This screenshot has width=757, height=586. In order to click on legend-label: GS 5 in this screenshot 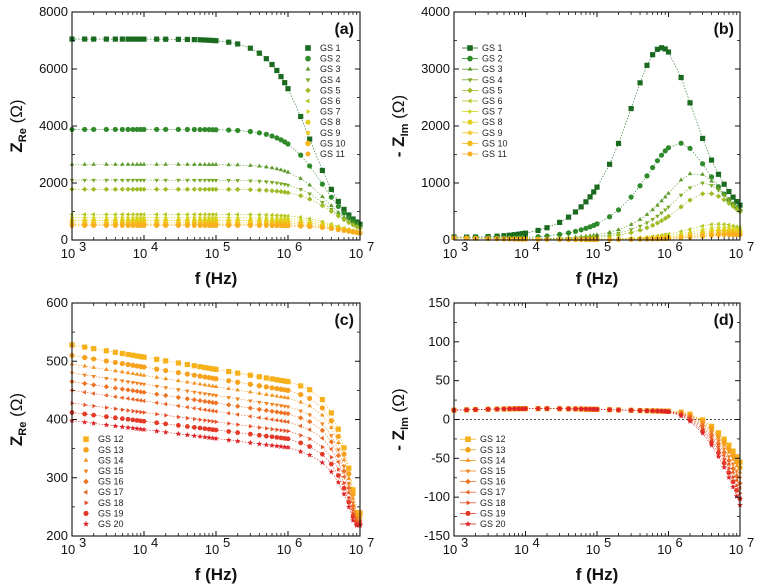, I will do `click(330, 90)`.